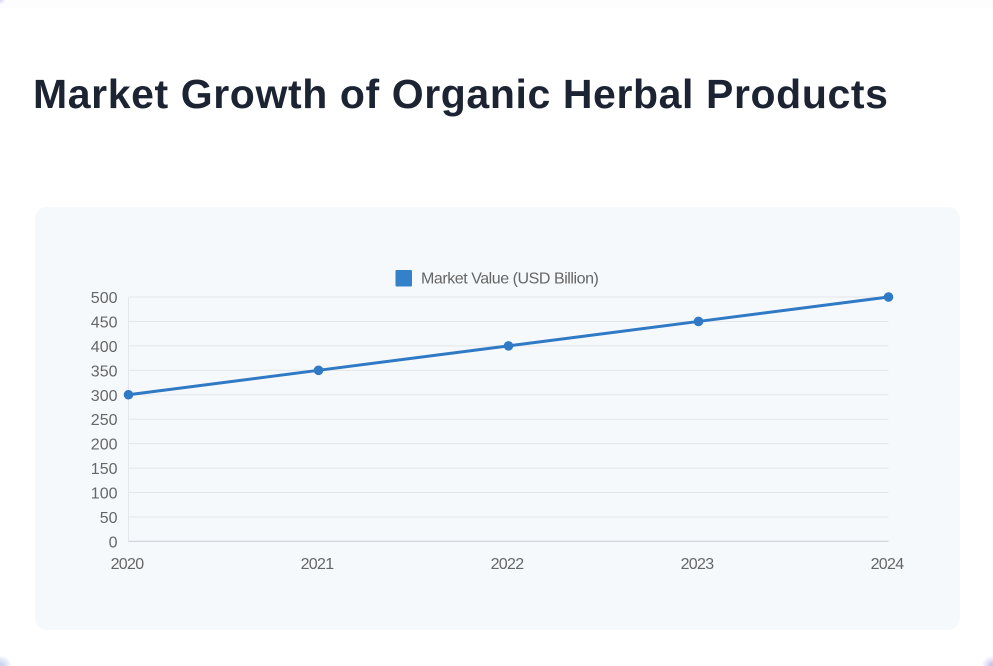 This screenshot has width=993, height=666. Describe the element at coordinates (109, 518) in the screenshot. I see `svg-text: 50` at that location.